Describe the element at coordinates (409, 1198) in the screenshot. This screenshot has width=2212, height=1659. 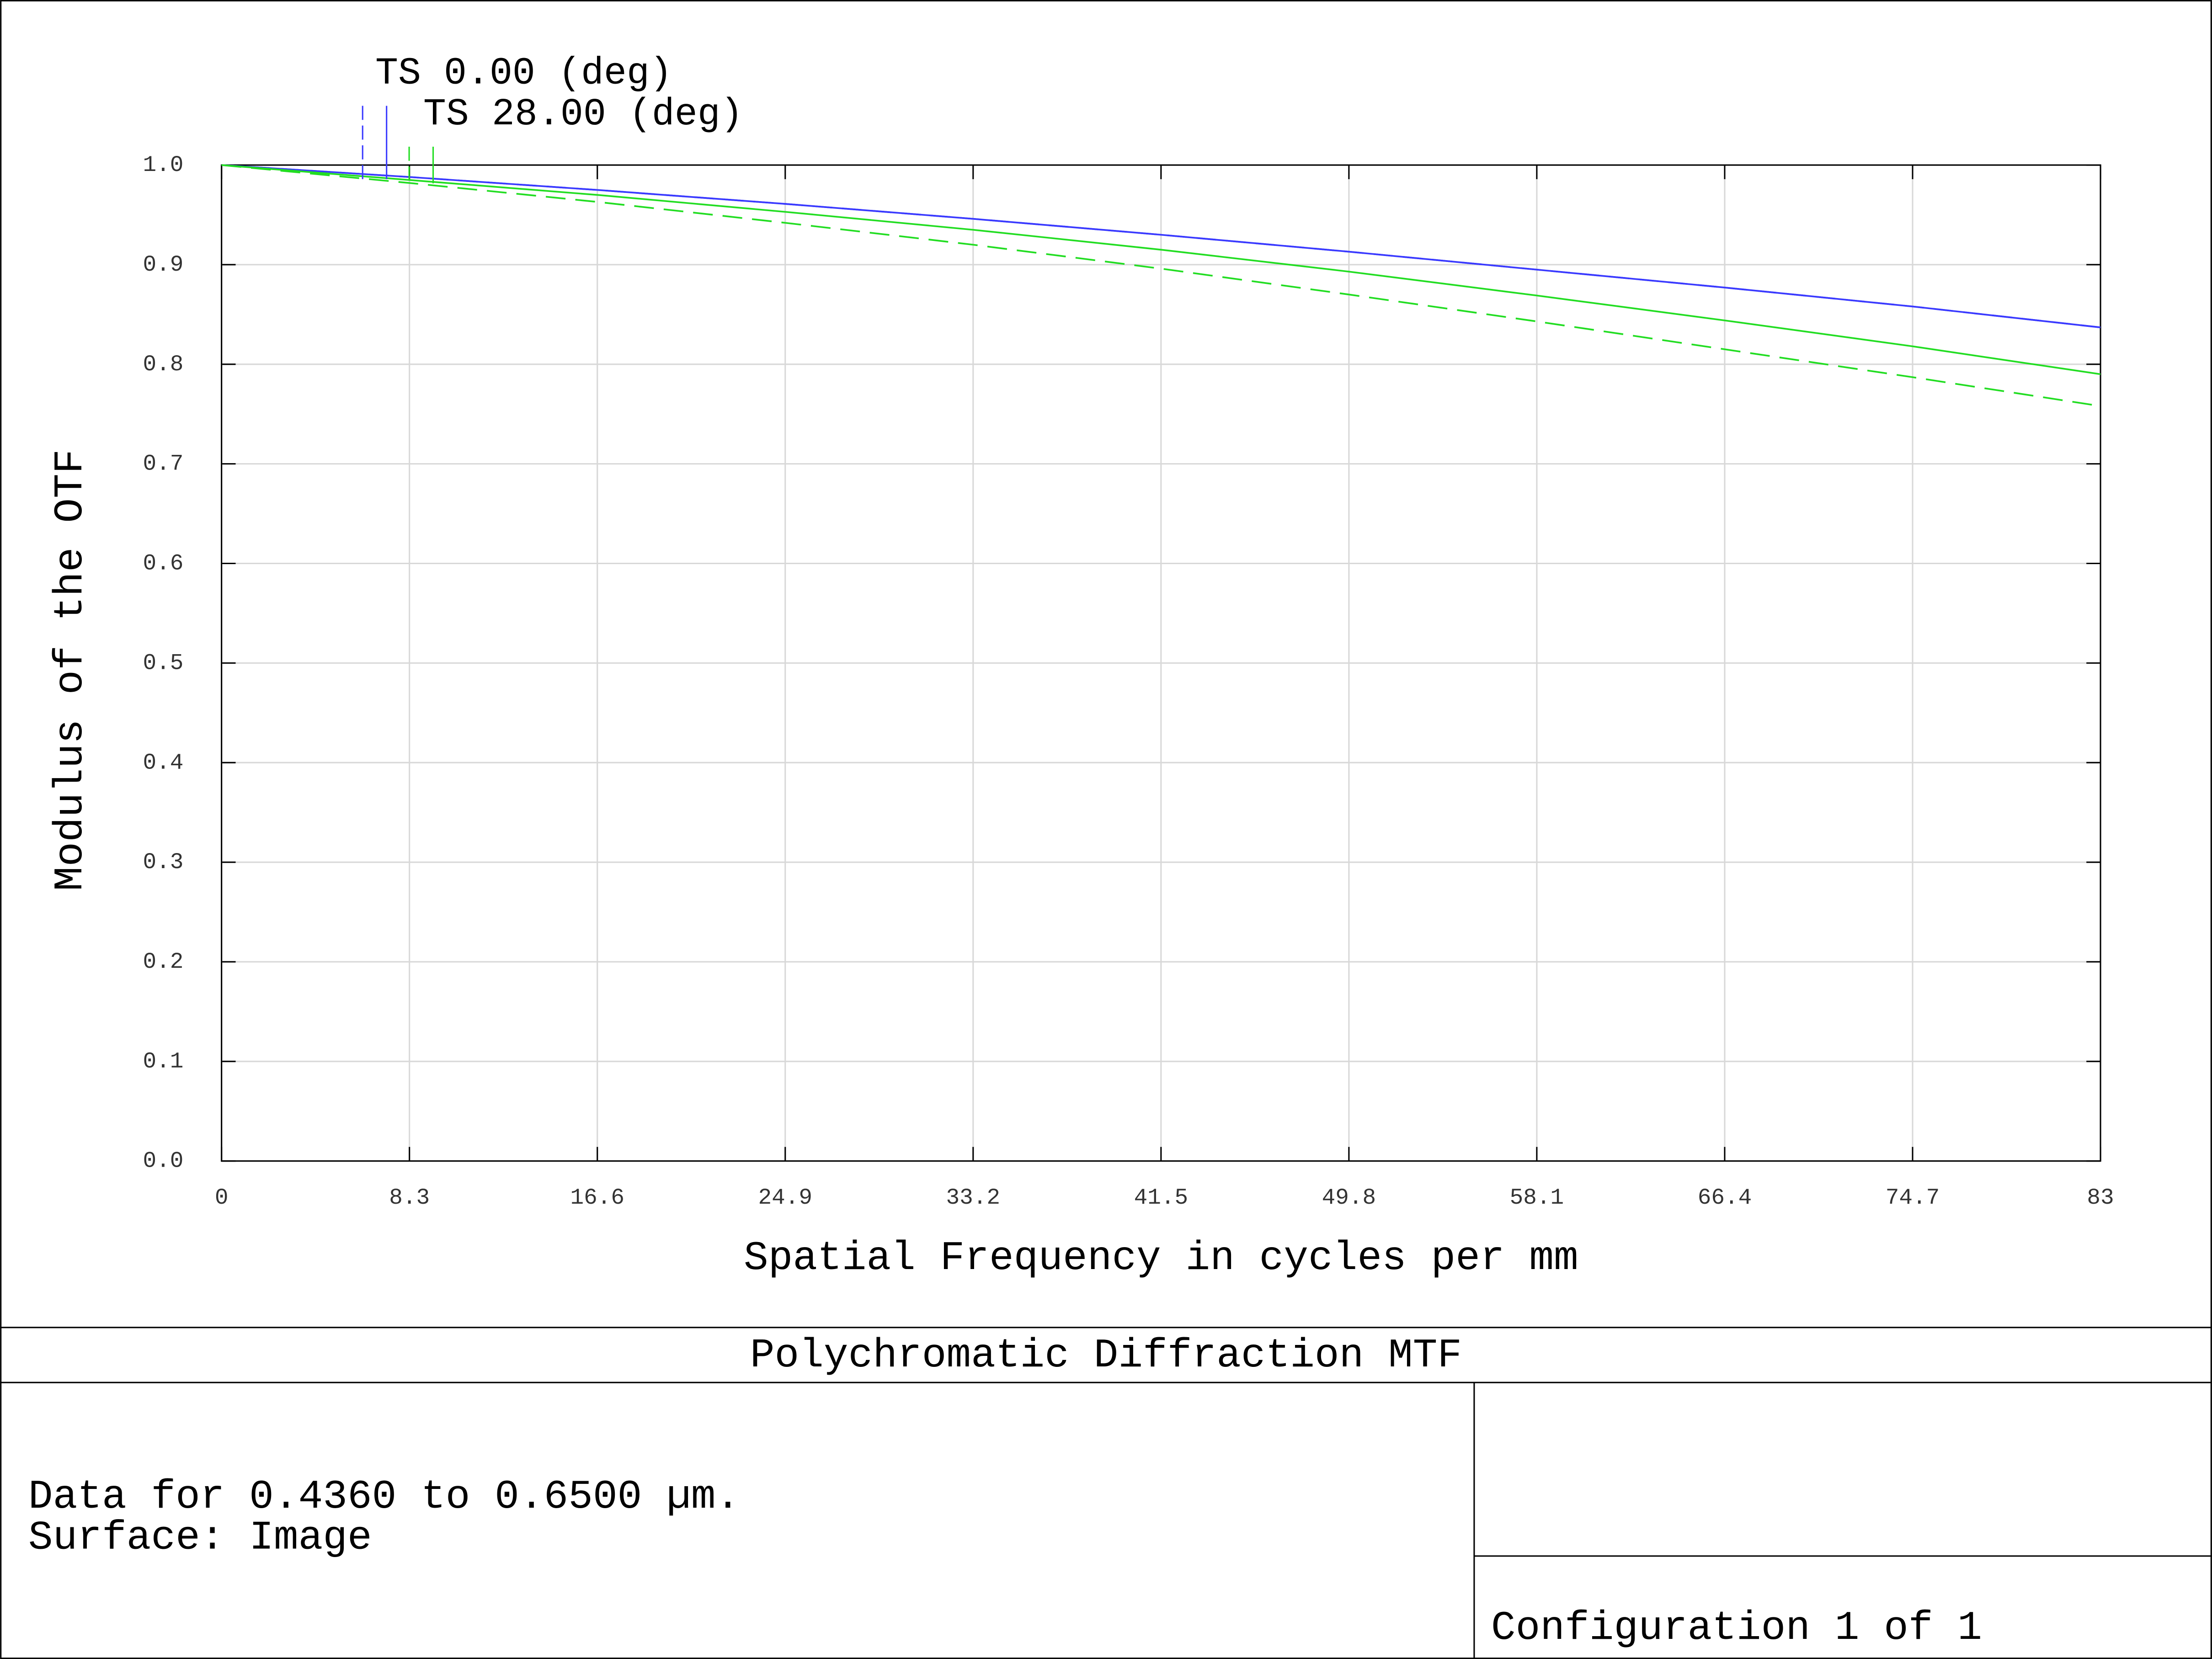
I see `x-tick-label: 8.3` at that location.